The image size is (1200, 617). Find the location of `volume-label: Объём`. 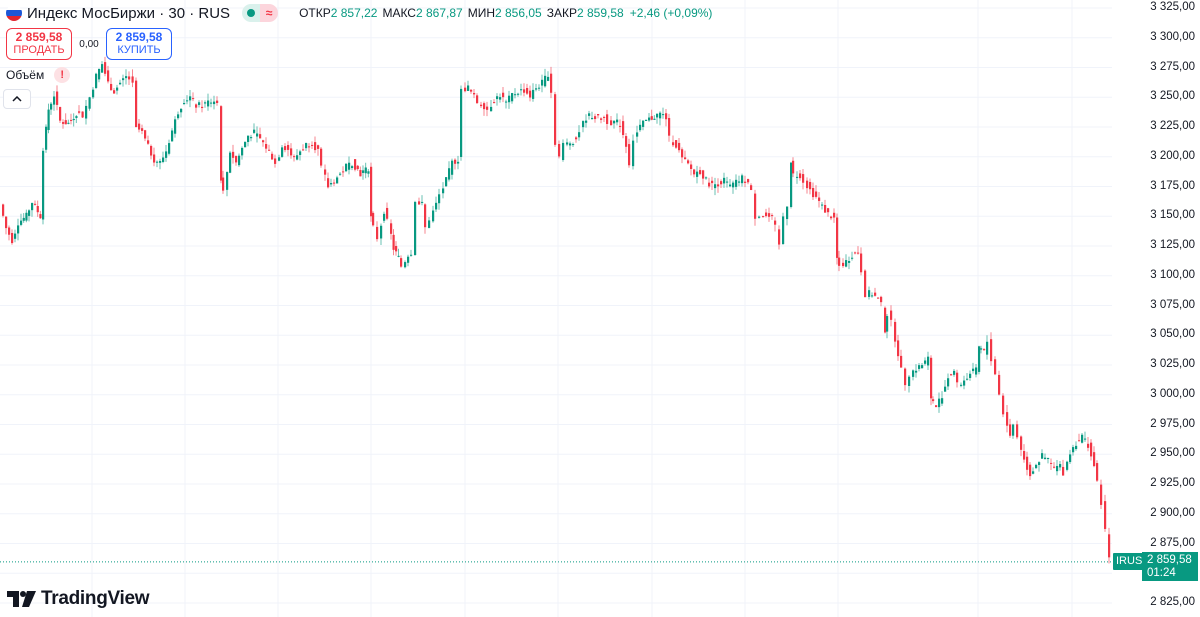

volume-label: Объём is located at coordinates (25, 75).